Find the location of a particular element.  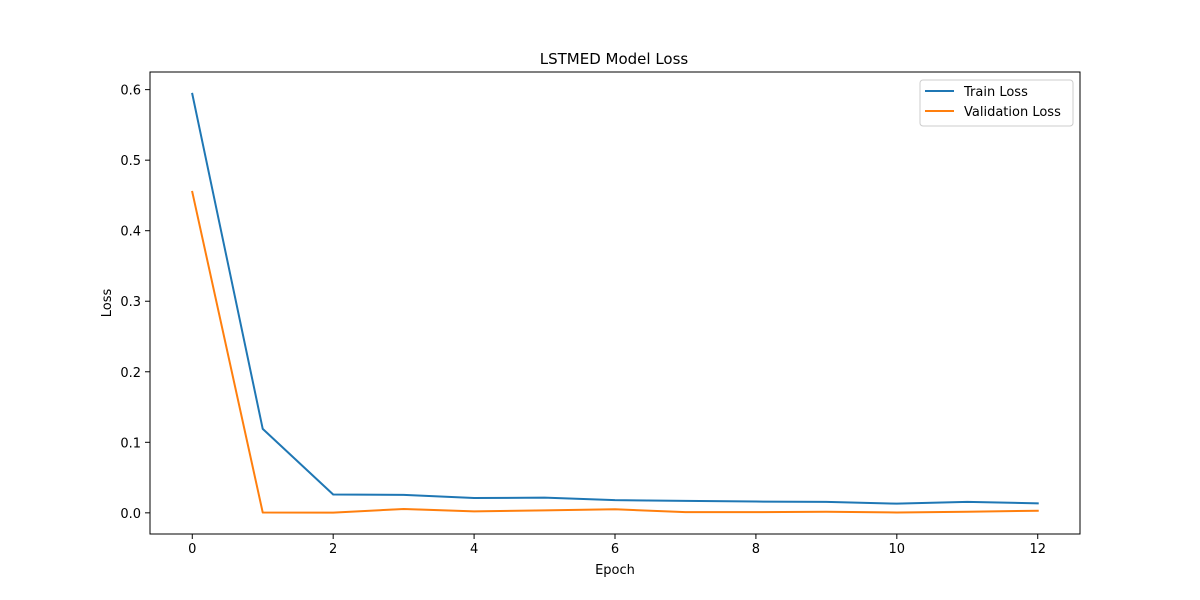

y-tick-label: 0.3 is located at coordinates (130, 302).